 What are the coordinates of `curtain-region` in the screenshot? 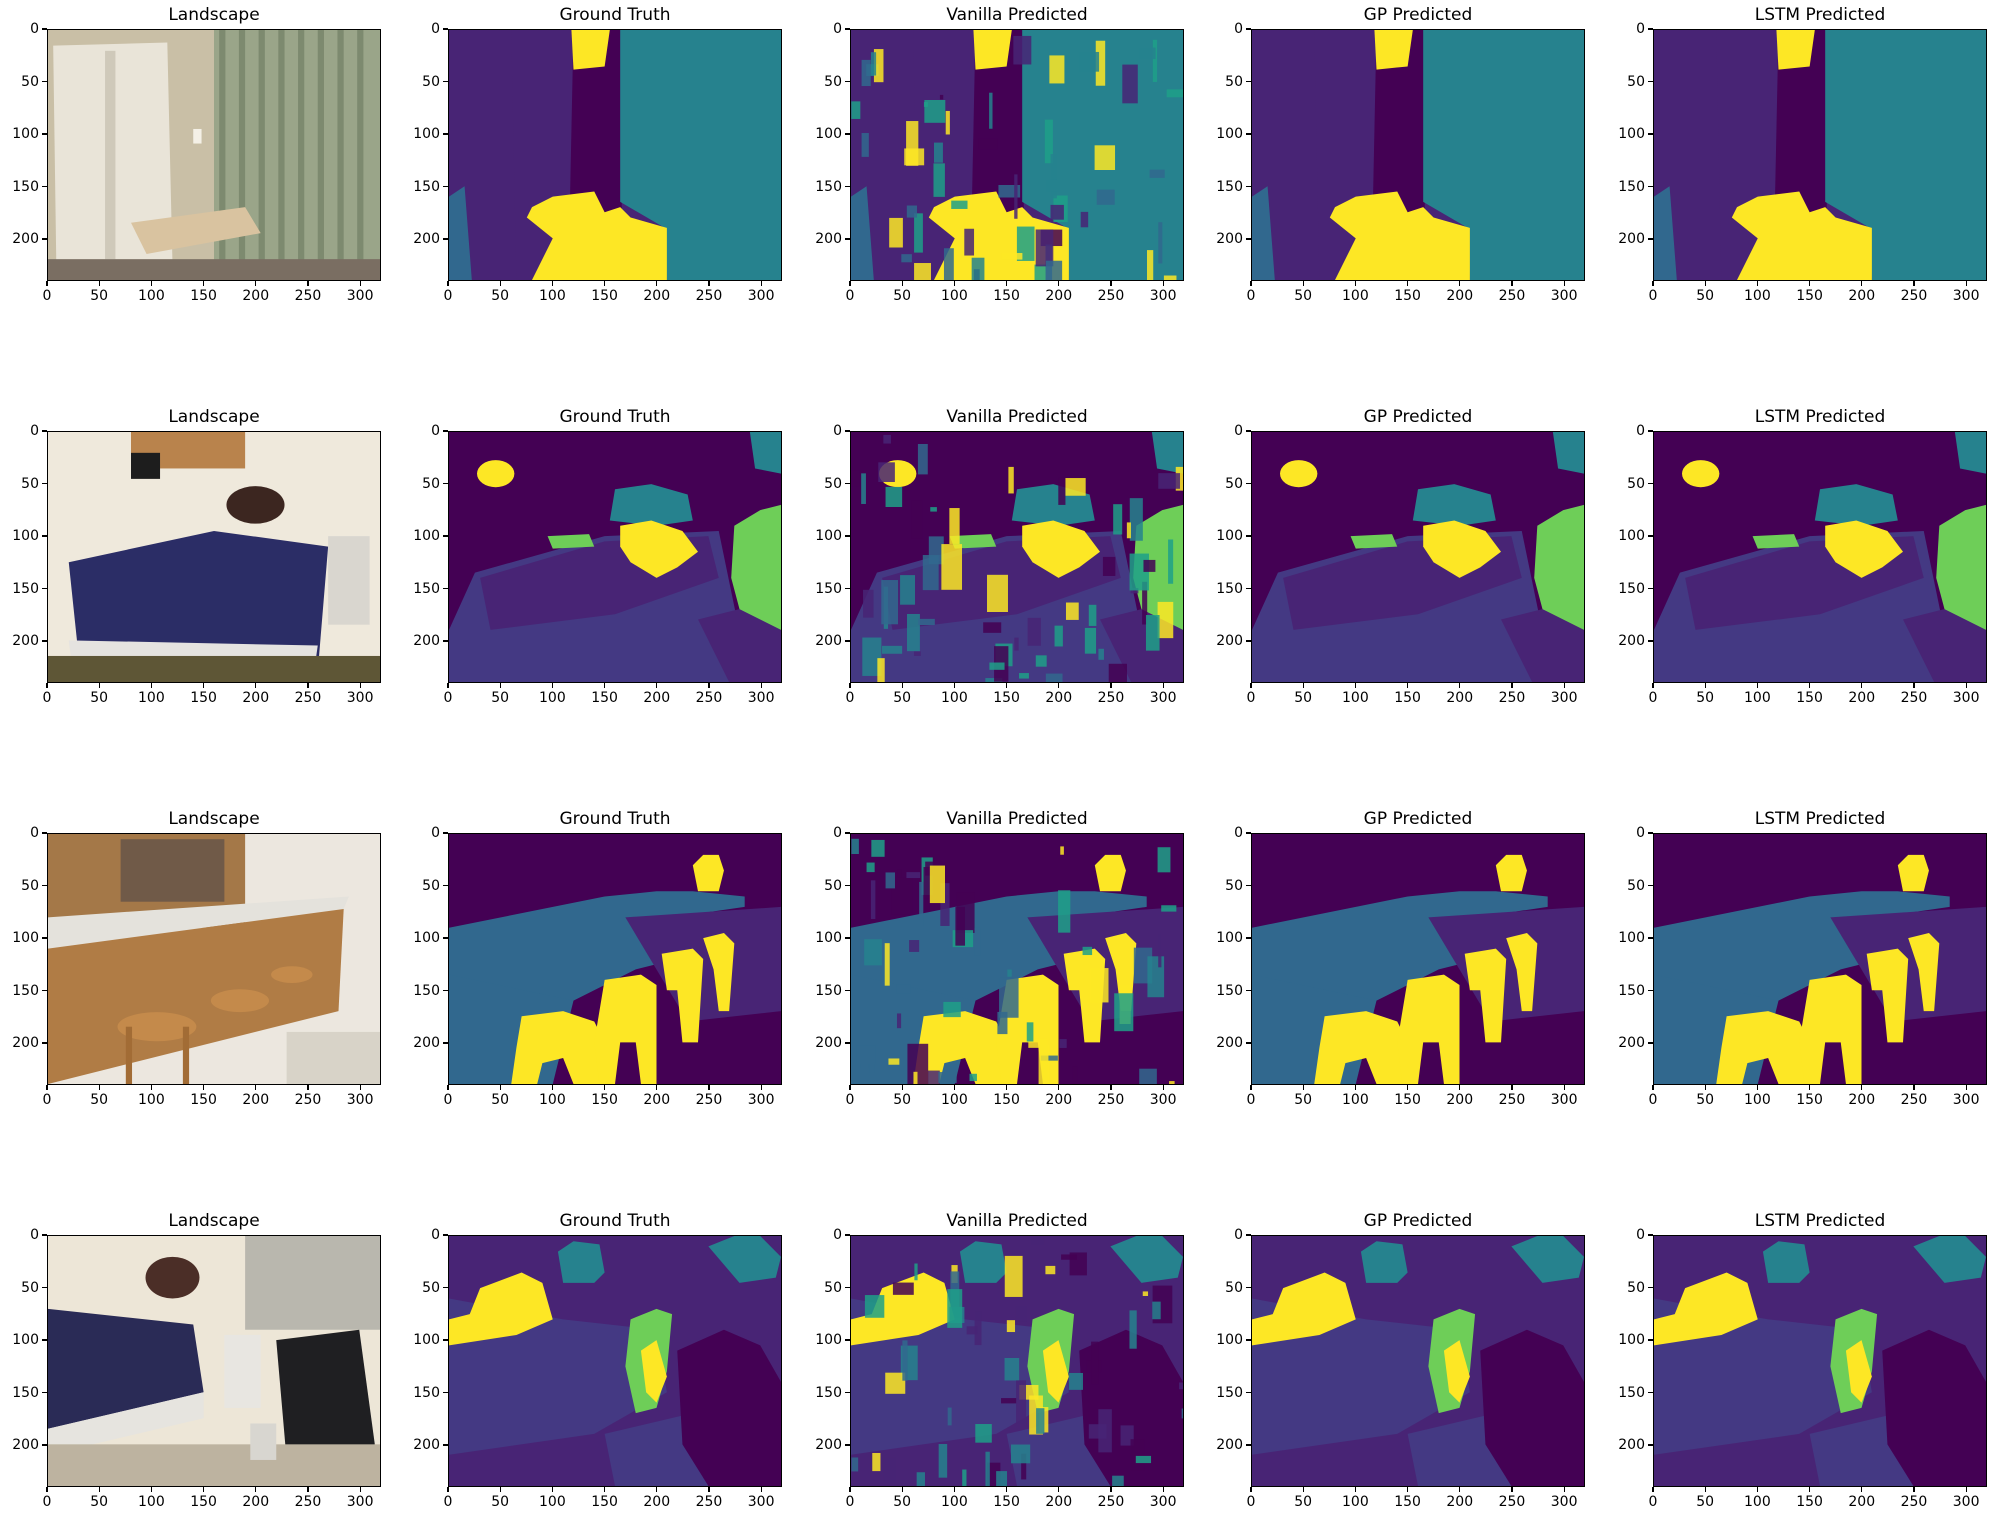 It's located at (1503, 155).